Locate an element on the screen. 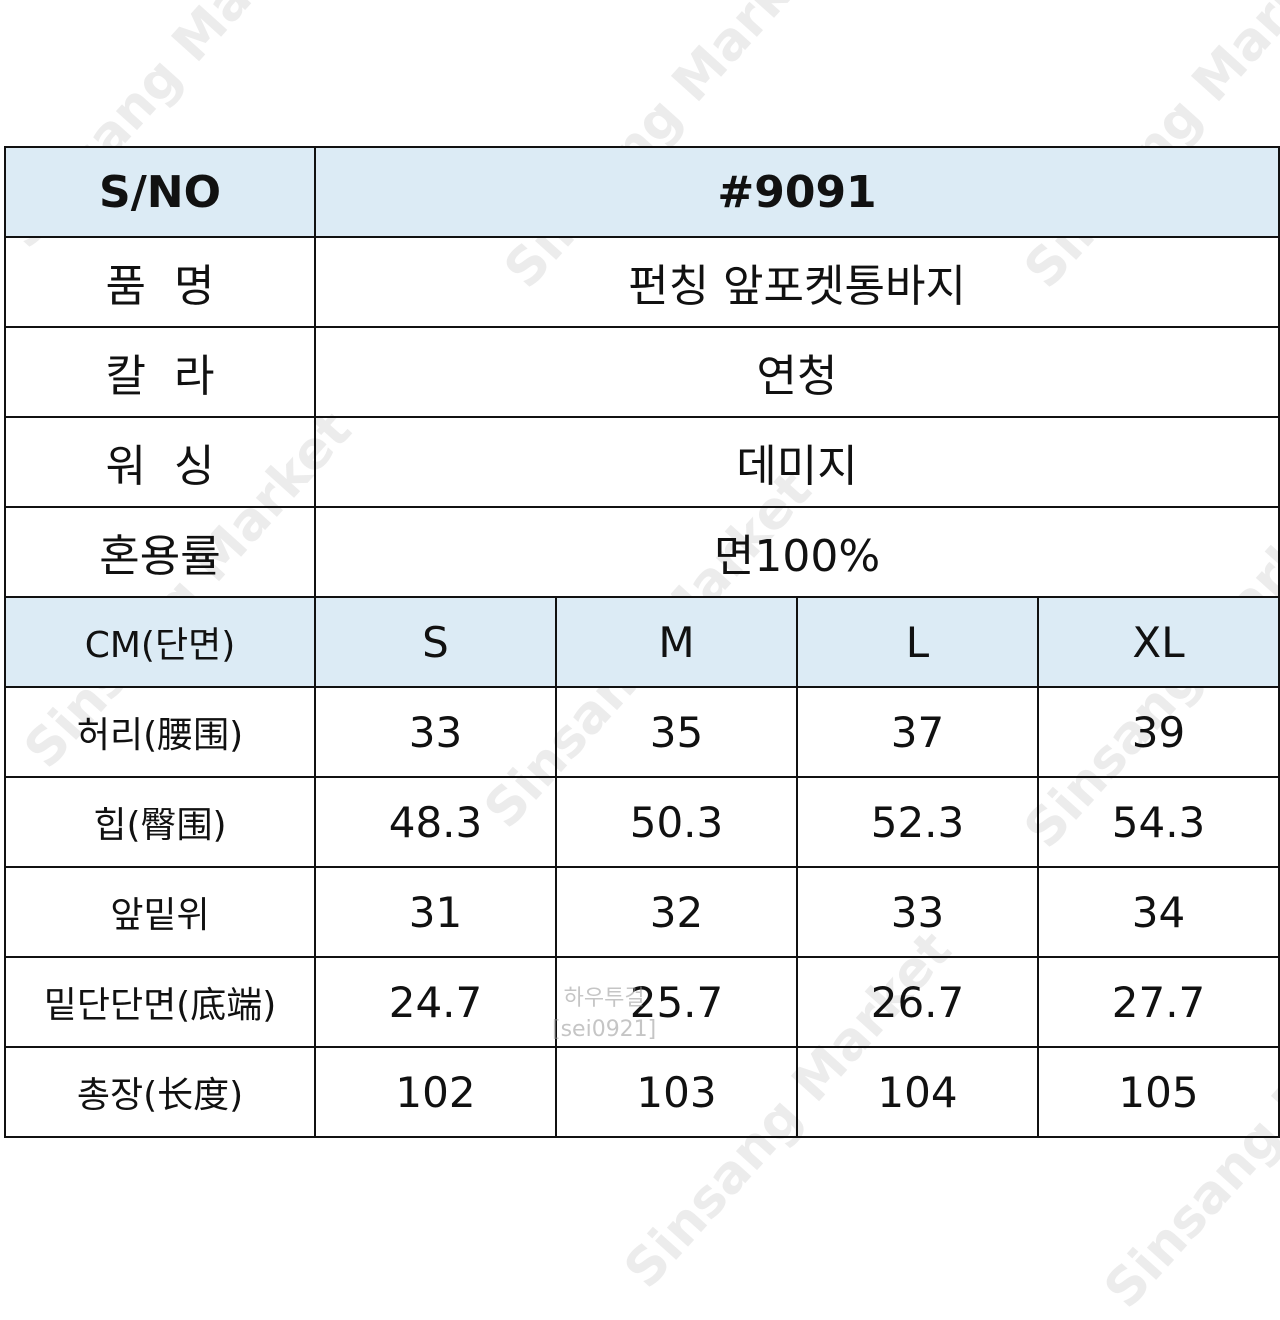 The height and width of the screenshot is (1320, 1280). washing-row: 워 싱 데미지 is located at coordinates (642, 462).